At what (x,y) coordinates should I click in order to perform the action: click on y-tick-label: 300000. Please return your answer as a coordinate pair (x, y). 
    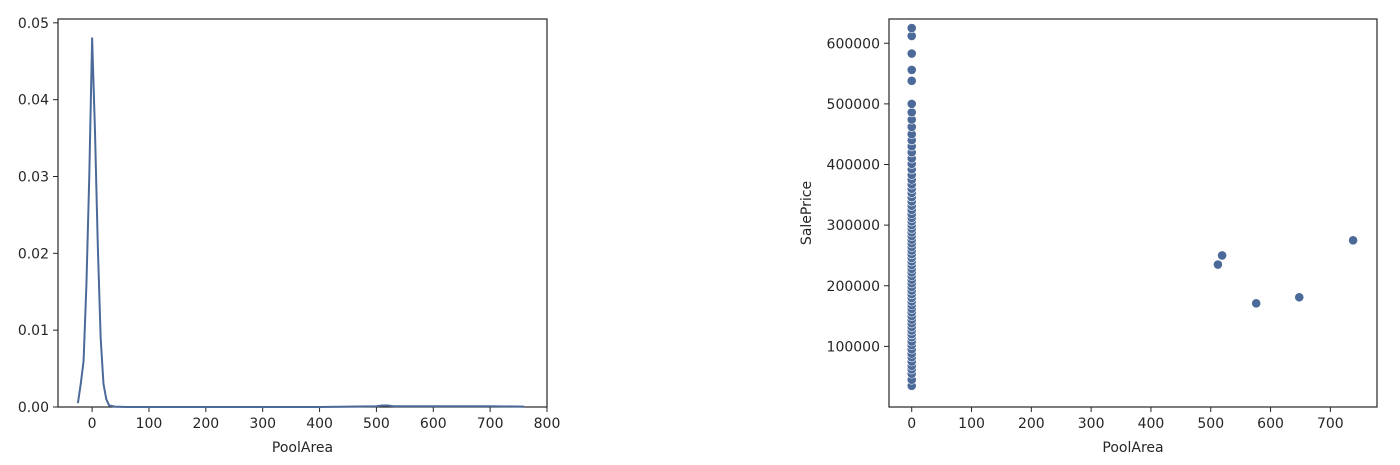
    Looking at the image, I should click on (853, 226).